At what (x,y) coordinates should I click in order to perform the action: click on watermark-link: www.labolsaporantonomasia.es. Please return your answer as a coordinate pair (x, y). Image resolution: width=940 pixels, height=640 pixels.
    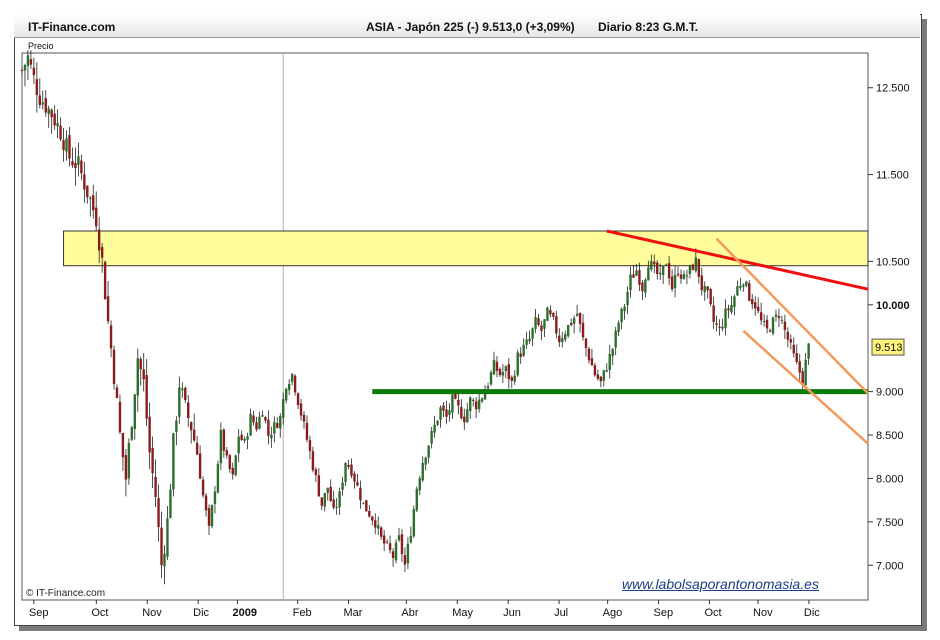
    Looking at the image, I should click on (720, 584).